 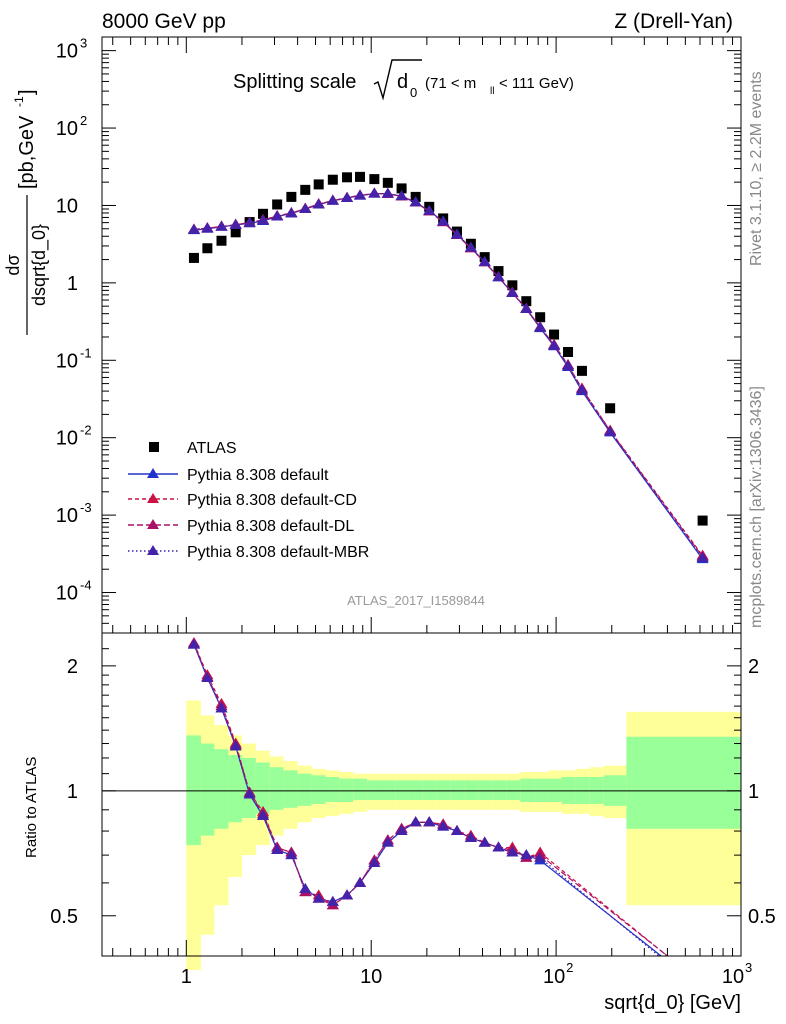 What do you see at coordinates (154, 447) in the screenshot?
I see `legend-marker-atlas` at bounding box center [154, 447].